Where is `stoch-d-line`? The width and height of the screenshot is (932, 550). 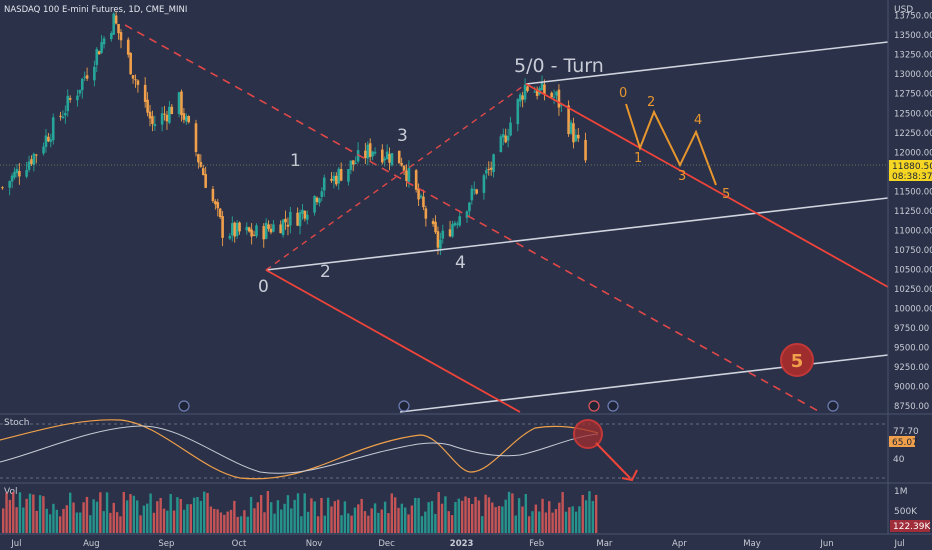 stoch-d-line is located at coordinates (299, 449).